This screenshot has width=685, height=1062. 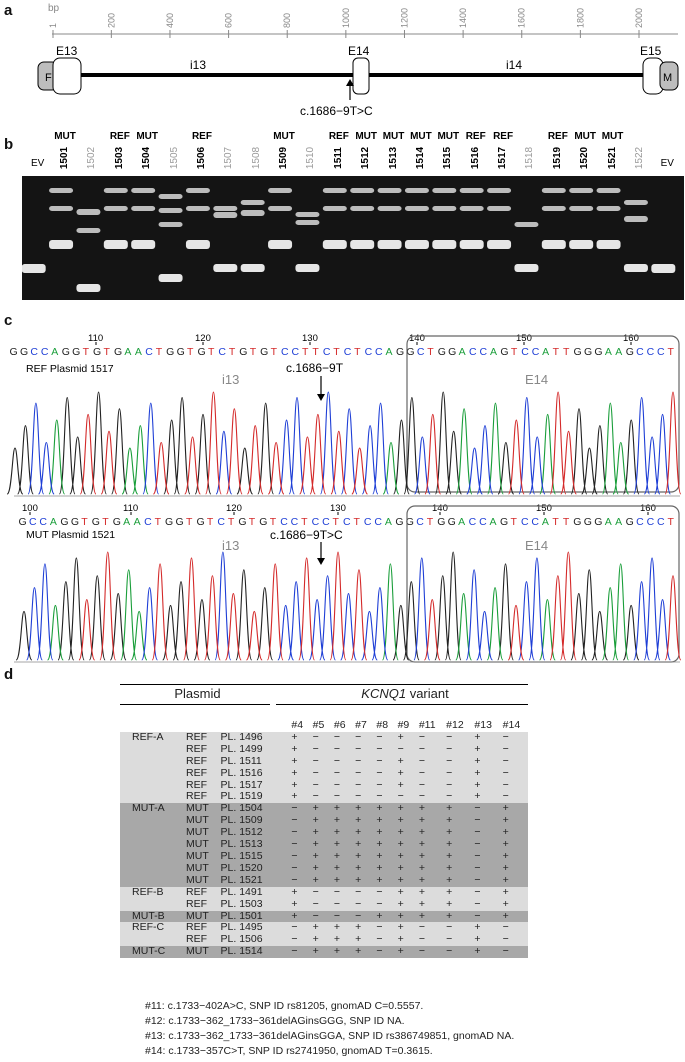 What do you see at coordinates (67, 76) in the screenshot?
I see `exon-e13-box` at bounding box center [67, 76].